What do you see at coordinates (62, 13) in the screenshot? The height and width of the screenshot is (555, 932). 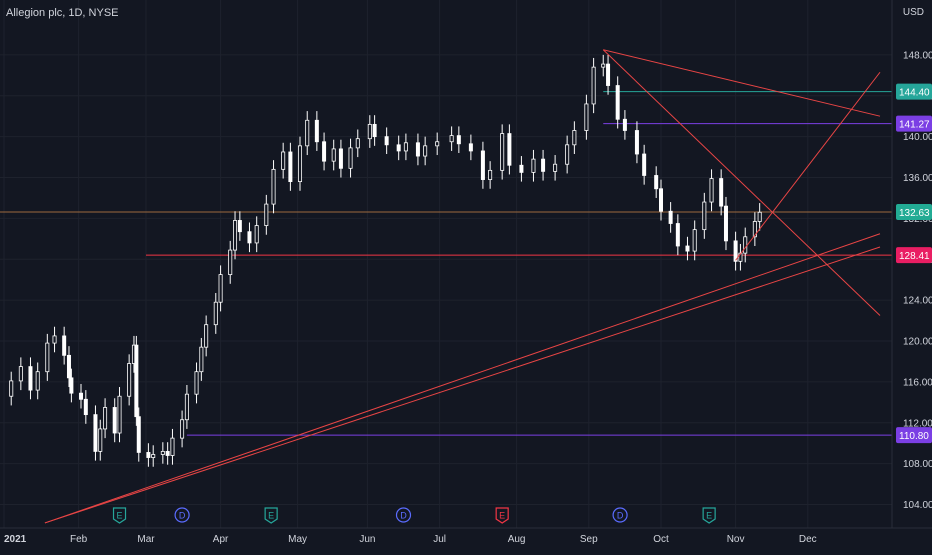 I see `symbol-title: Allegion plc, 1D, NYSE` at bounding box center [62, 13].